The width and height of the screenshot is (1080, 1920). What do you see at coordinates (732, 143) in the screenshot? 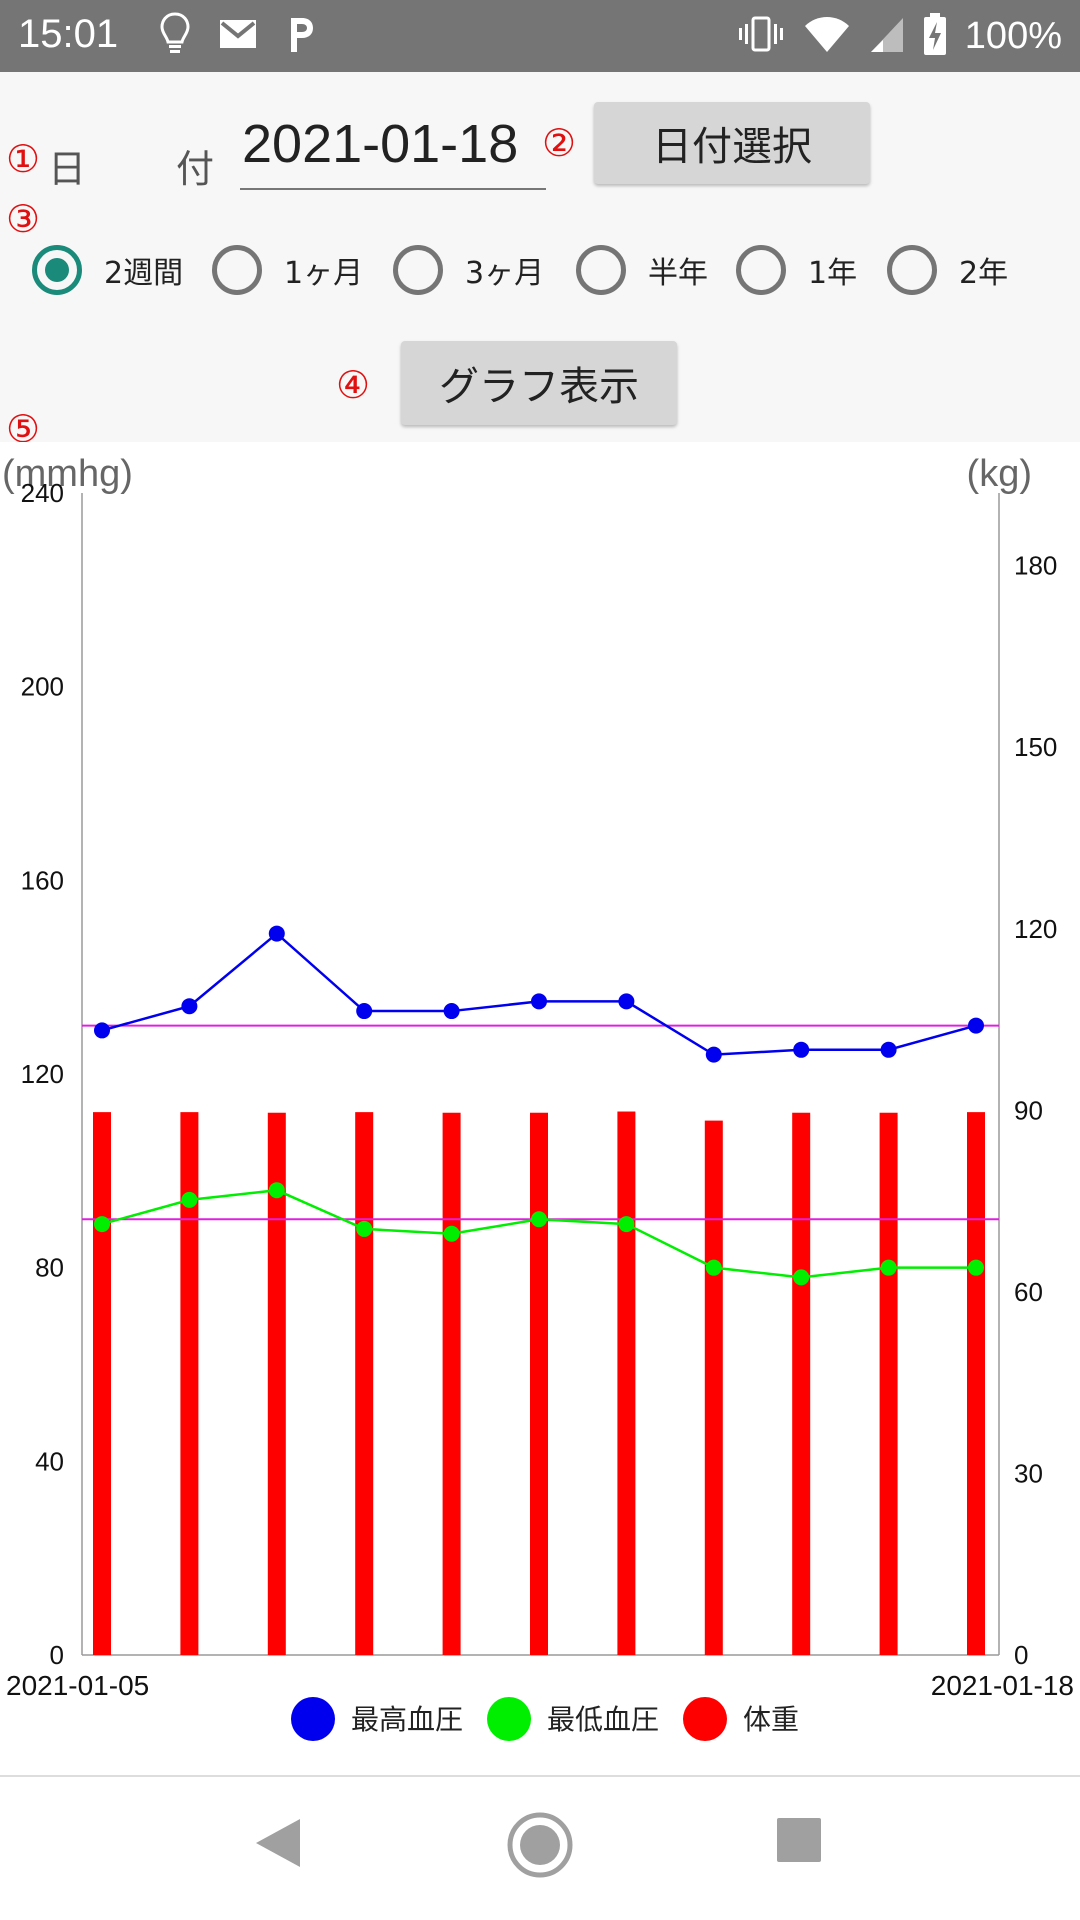
I see `date-select-button: 日付選択` at bounding box center [732, 143].